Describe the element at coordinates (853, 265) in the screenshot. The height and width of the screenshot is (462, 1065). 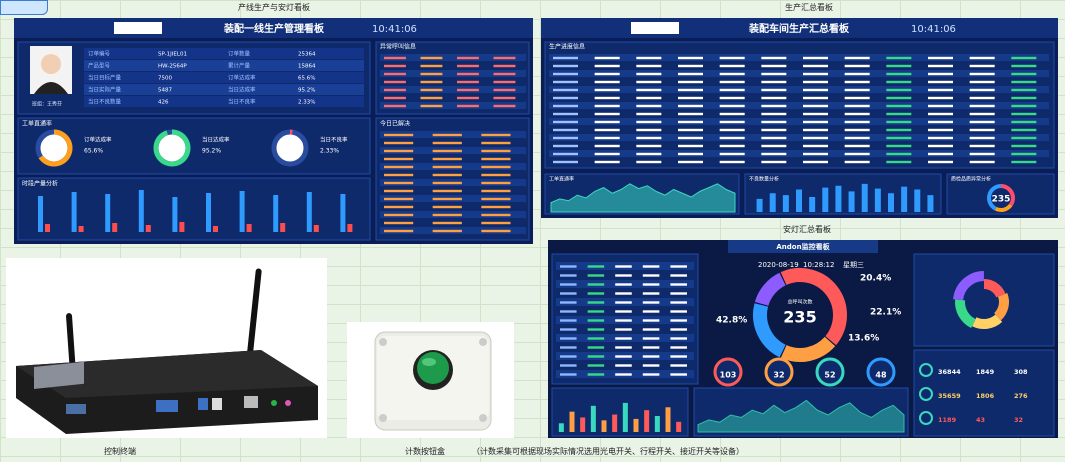
I see `weekday: 星期三` at that location.